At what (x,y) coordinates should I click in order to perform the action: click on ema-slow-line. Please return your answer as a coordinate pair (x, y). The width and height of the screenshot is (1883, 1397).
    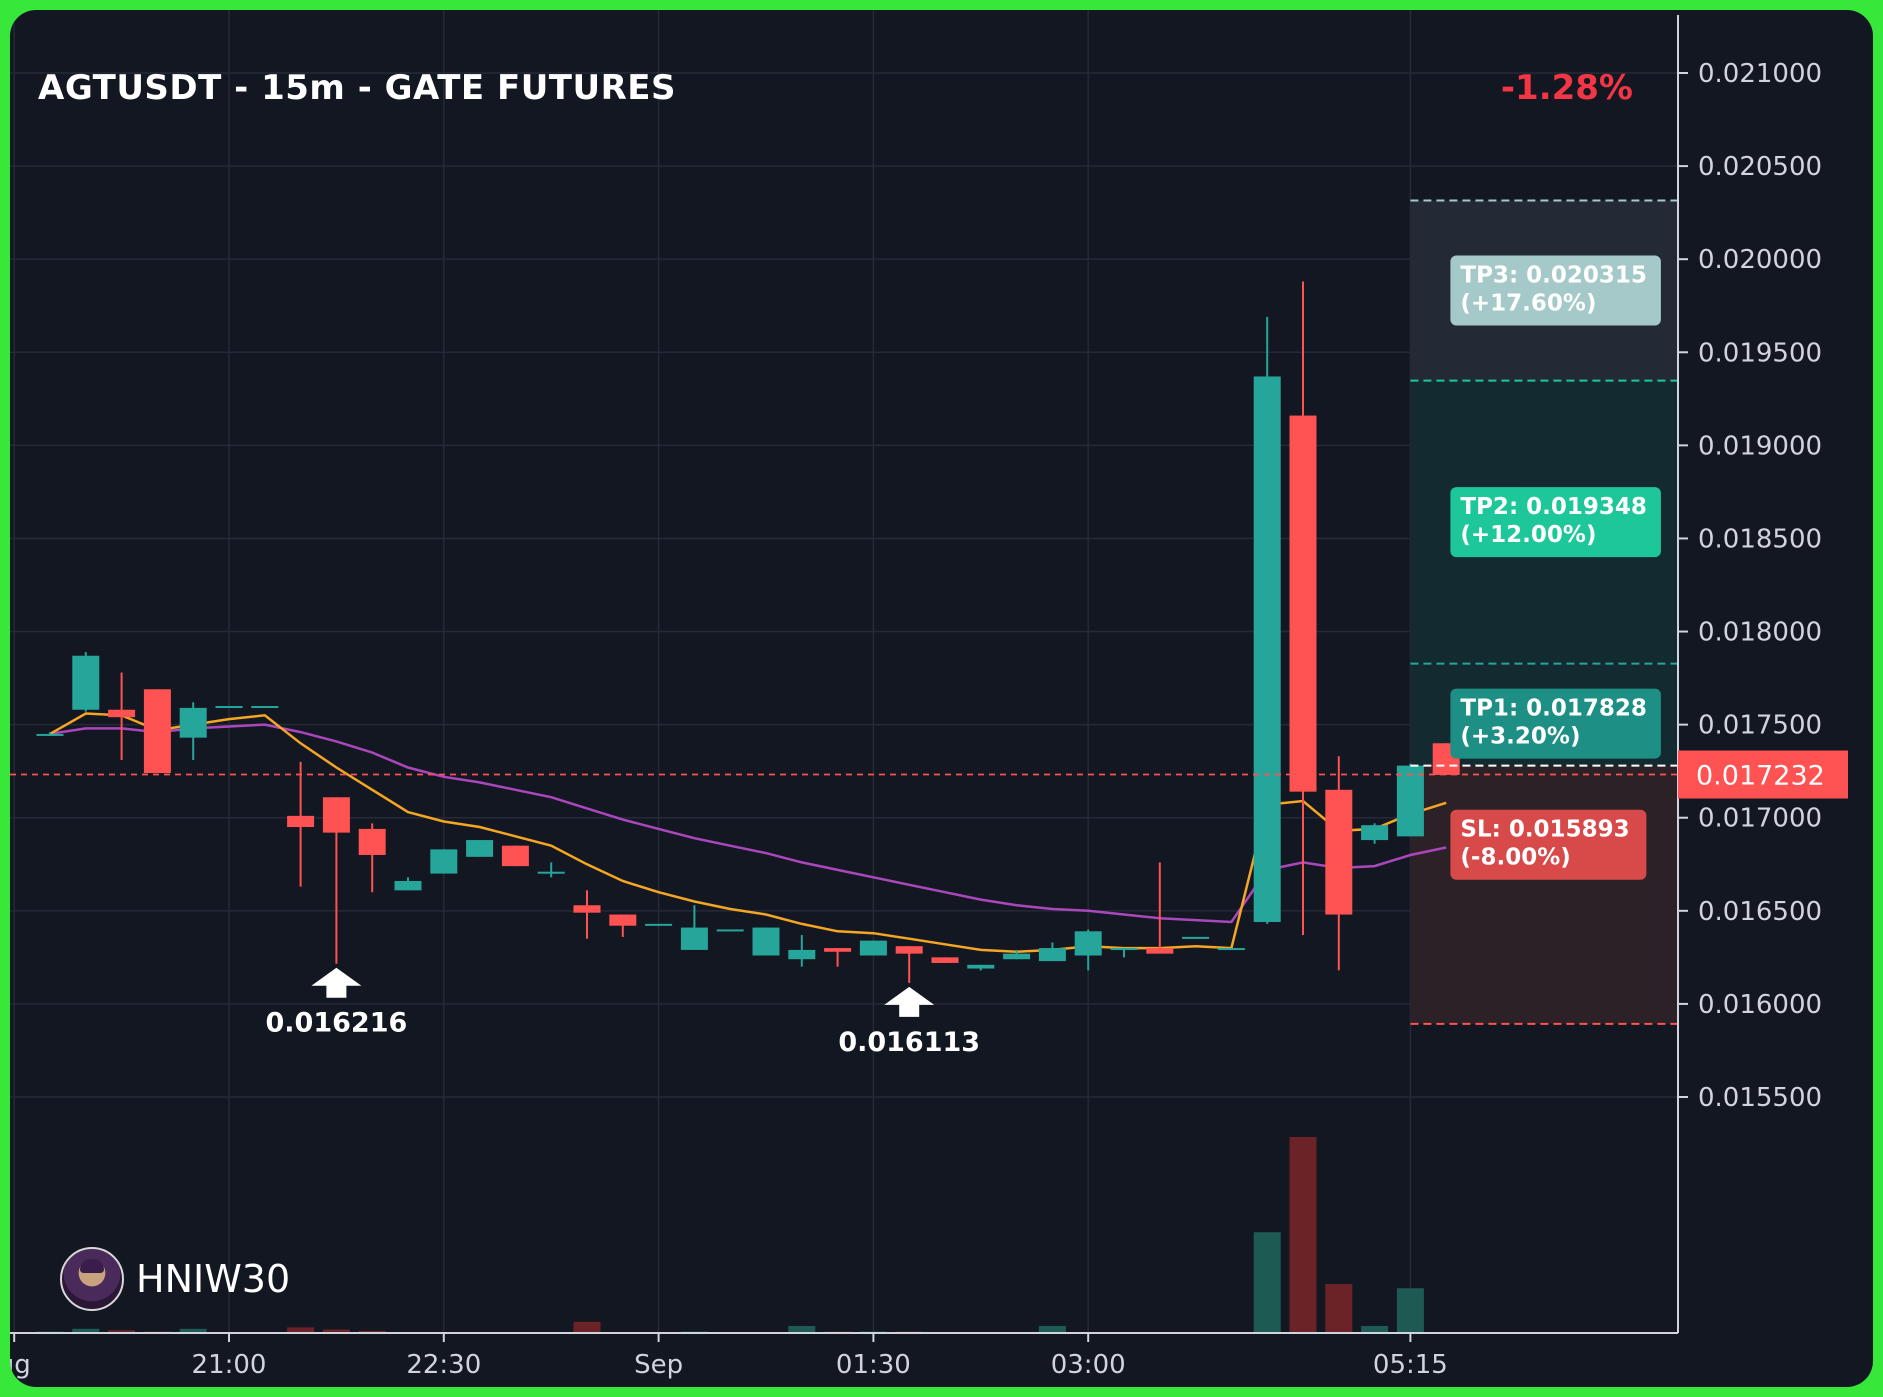
    Looking at the image, I should click on (748, 823).